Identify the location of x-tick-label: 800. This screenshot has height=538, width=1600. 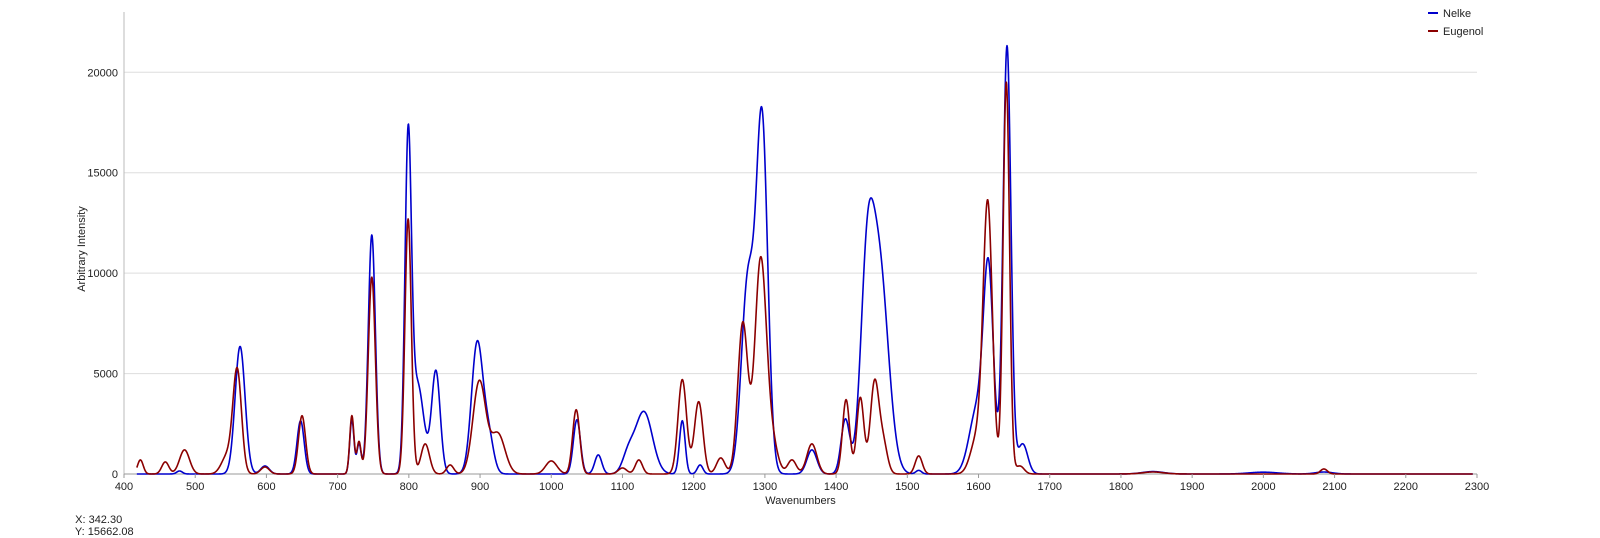
(409, 487).